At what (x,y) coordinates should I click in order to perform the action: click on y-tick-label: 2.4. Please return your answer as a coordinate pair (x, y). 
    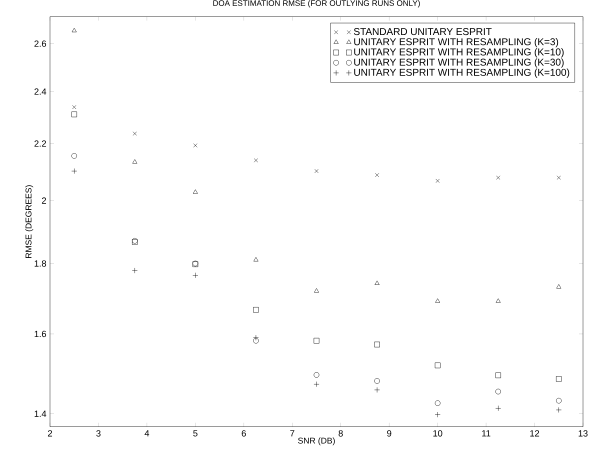
    Looking at the image, I should click on (40, 91).